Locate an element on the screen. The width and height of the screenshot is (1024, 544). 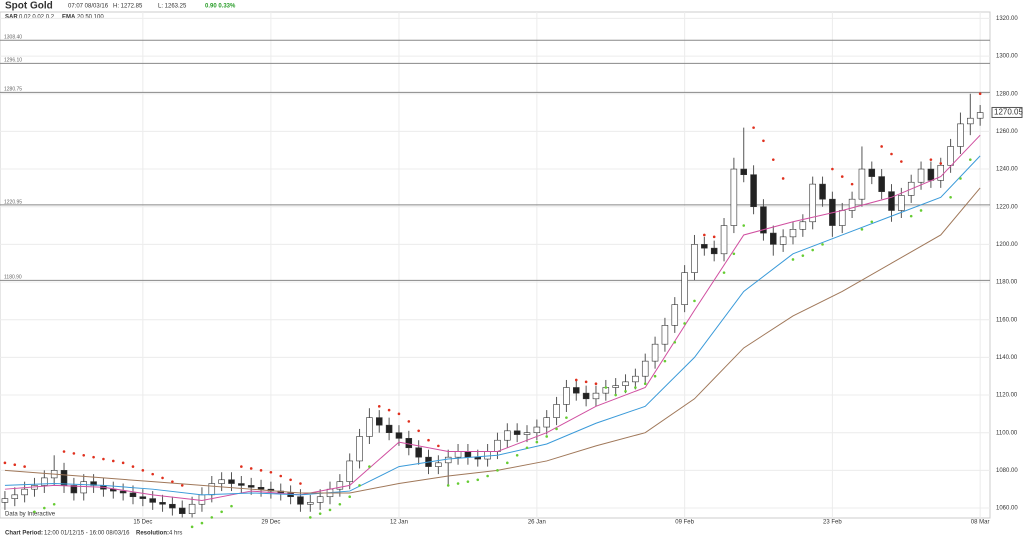
price-tag is located at coordinates (1007, 112).